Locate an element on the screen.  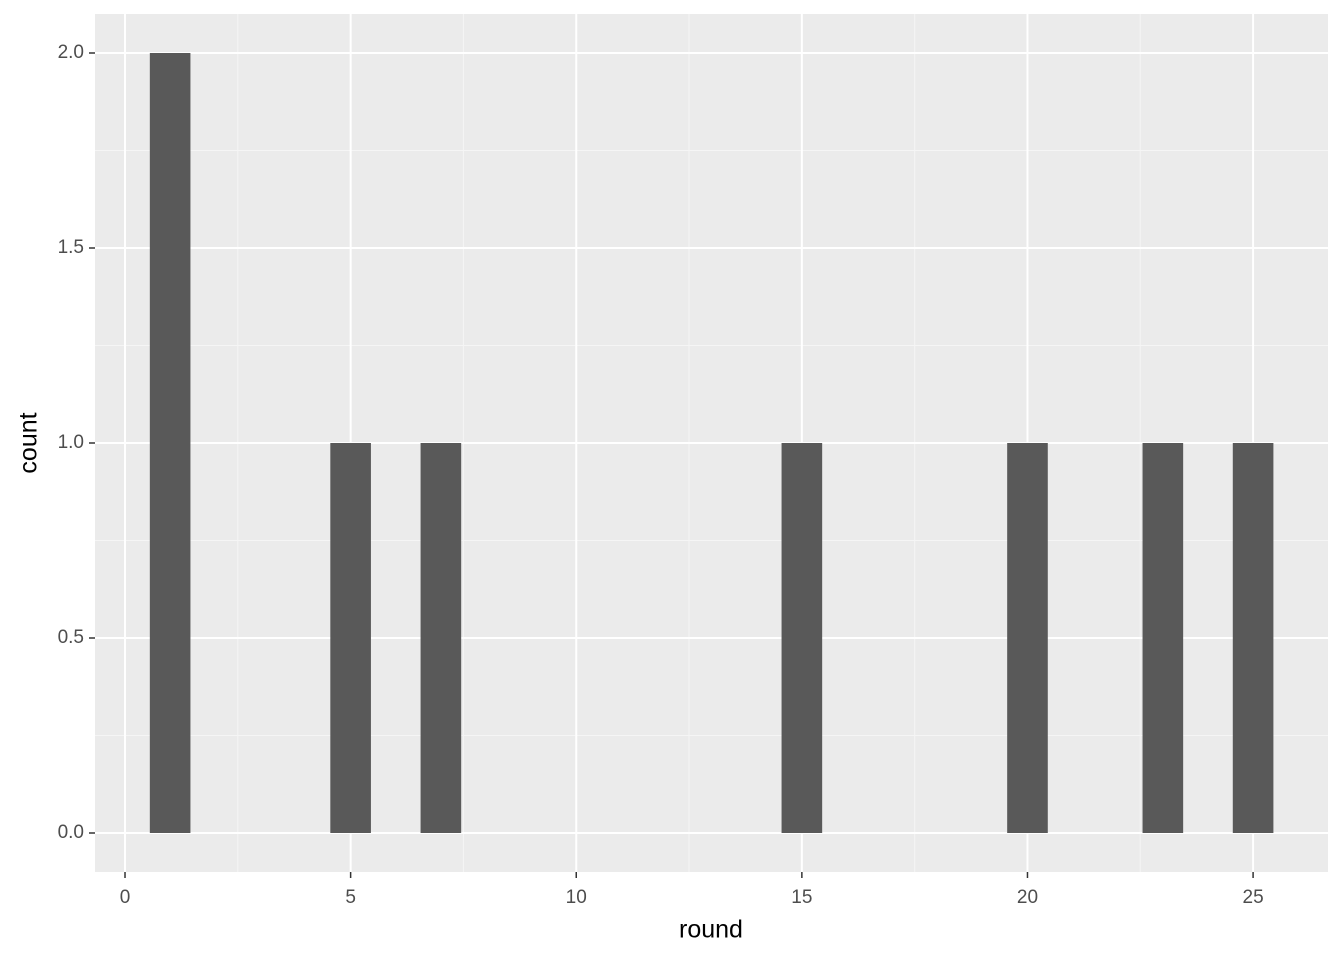
x-tick-label: 25 is located at coordinates (1253, 897).